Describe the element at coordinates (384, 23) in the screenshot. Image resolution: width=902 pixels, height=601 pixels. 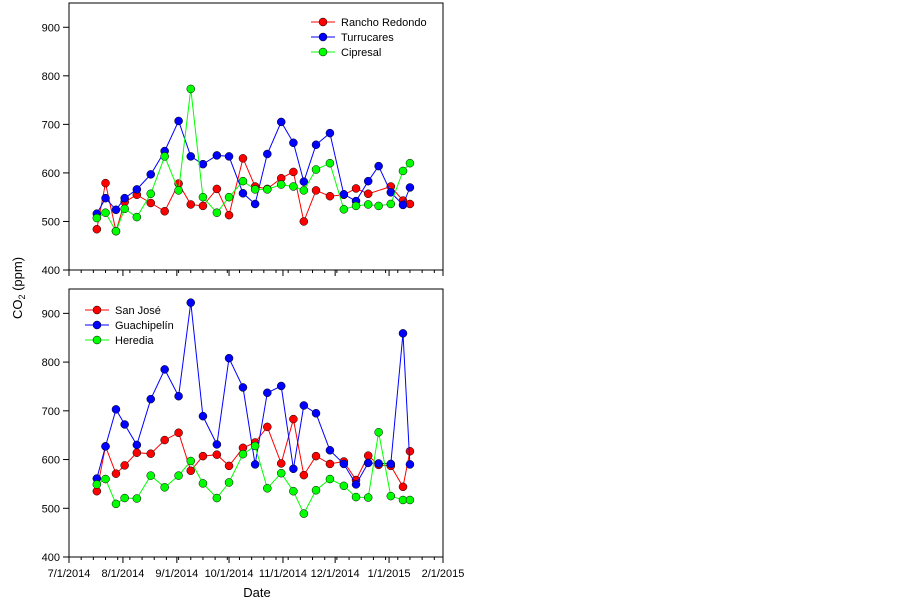
I see `legend-label: Rancho Redondo` at that location.